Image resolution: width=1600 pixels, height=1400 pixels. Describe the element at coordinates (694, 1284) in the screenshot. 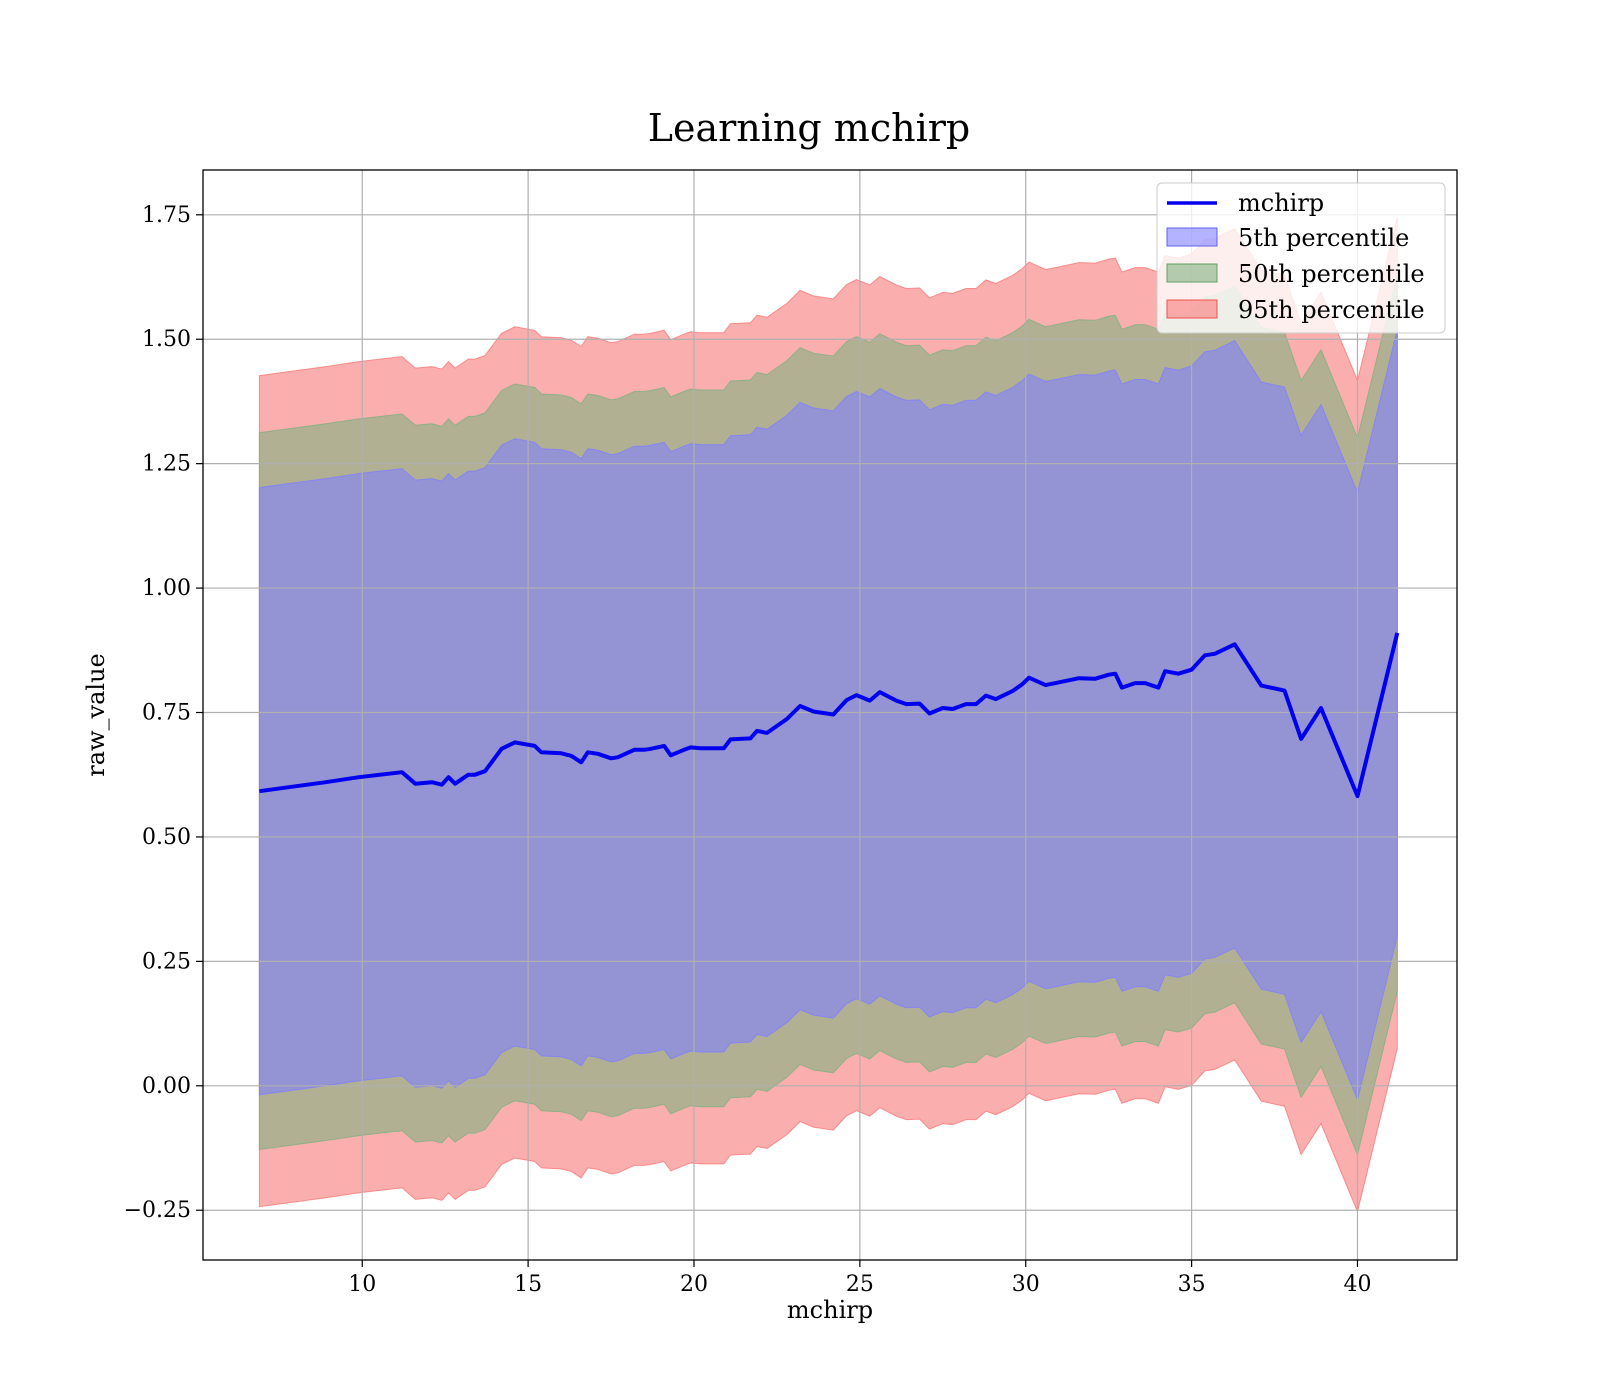

I see `x-tick-label: 20` at that location.